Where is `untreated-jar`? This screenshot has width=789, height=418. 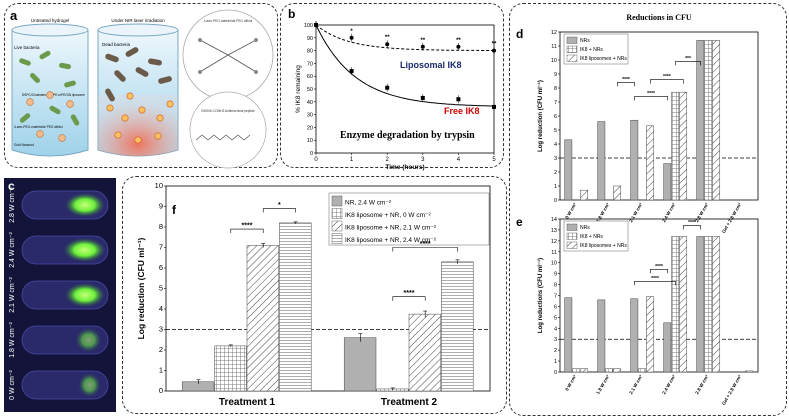
untreated-jar is located at coordinates (50, 90).